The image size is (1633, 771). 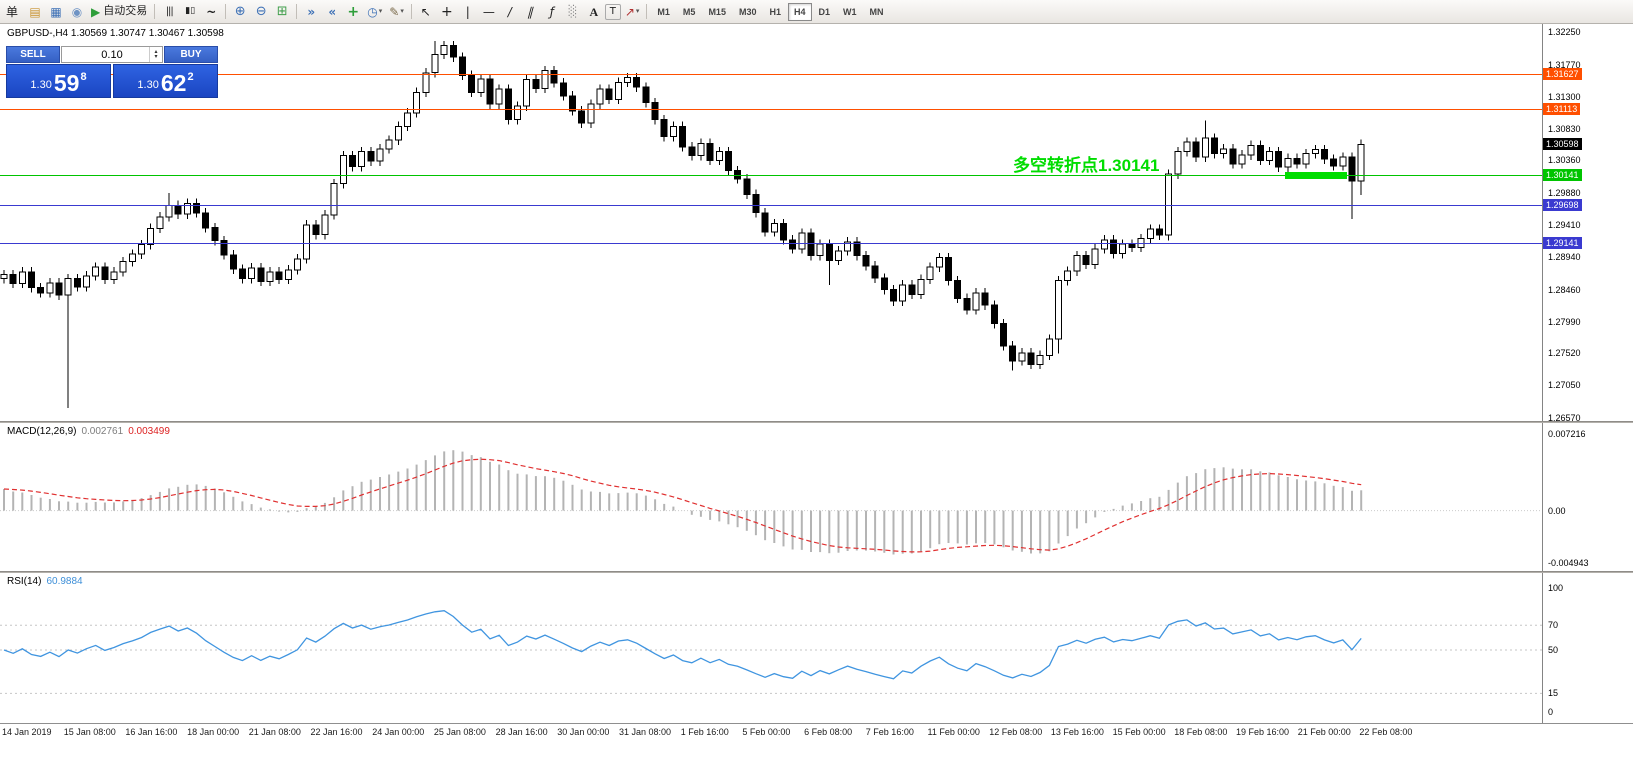 What do you see at coordinates (35, 12) in the screenshot?
I see `new-order-icon: ▤` at bounding box center [35, 12].